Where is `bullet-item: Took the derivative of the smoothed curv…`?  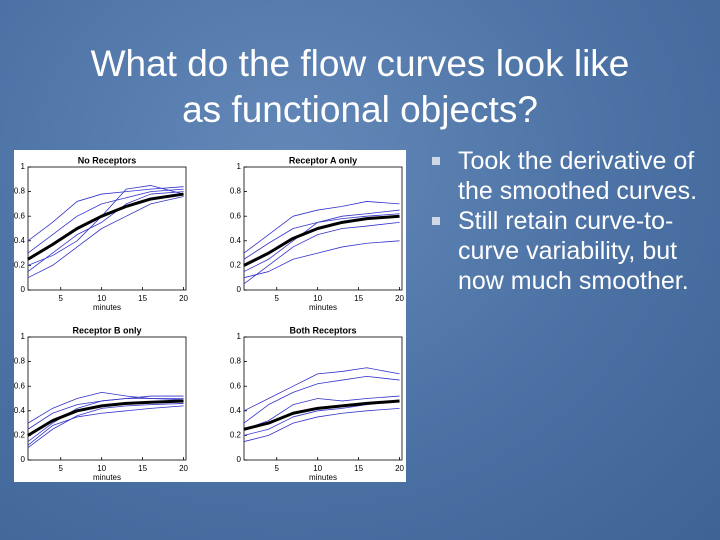
bullet-item: Took the derivative of the smoothed curv… is located at coordinates (573, 176).